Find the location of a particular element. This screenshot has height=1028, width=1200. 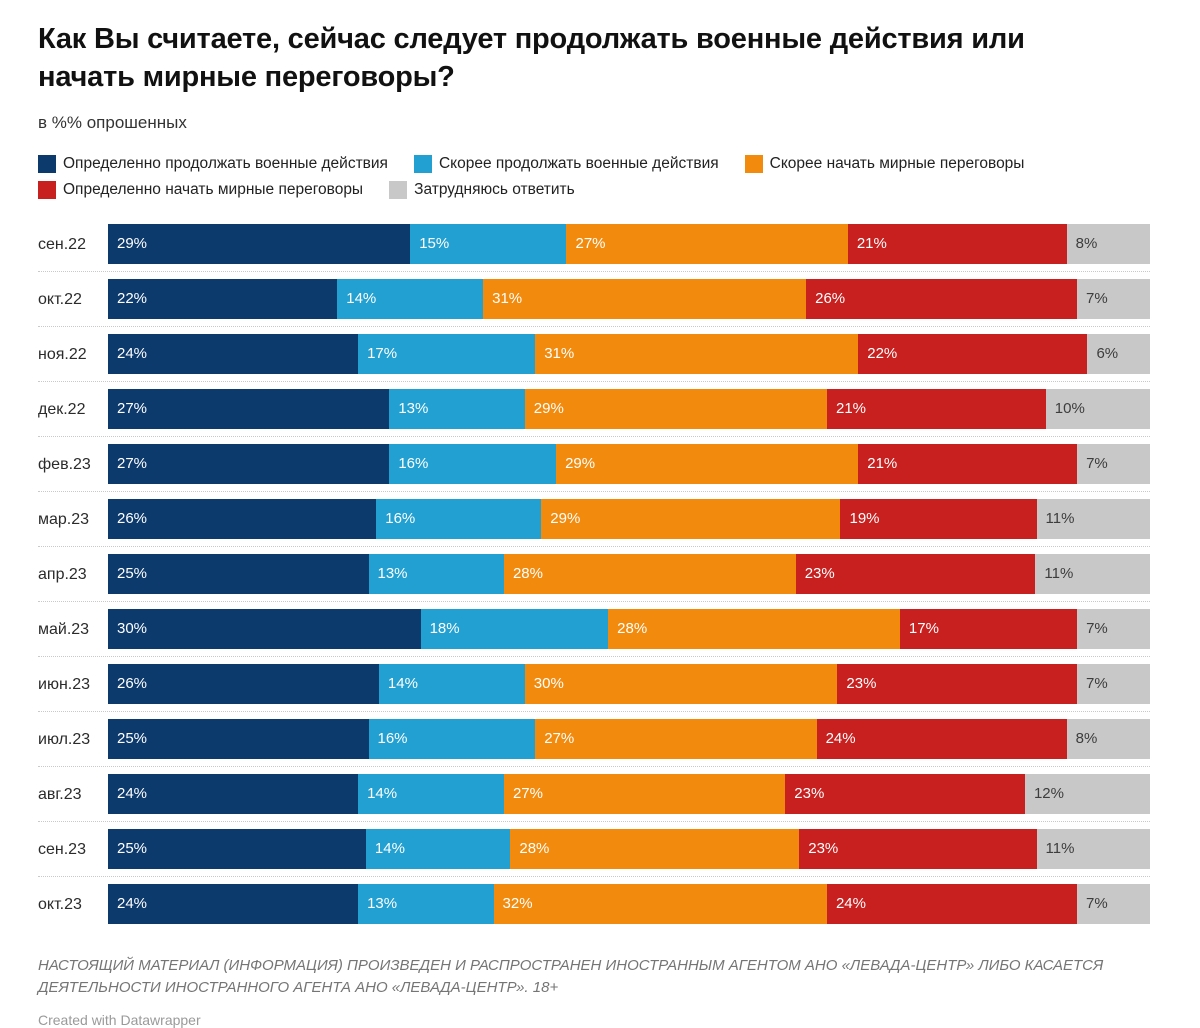

bar-row-фев.23: фев.23 27% 16% 29% 21% 7% is located at coordinates (594, 463).